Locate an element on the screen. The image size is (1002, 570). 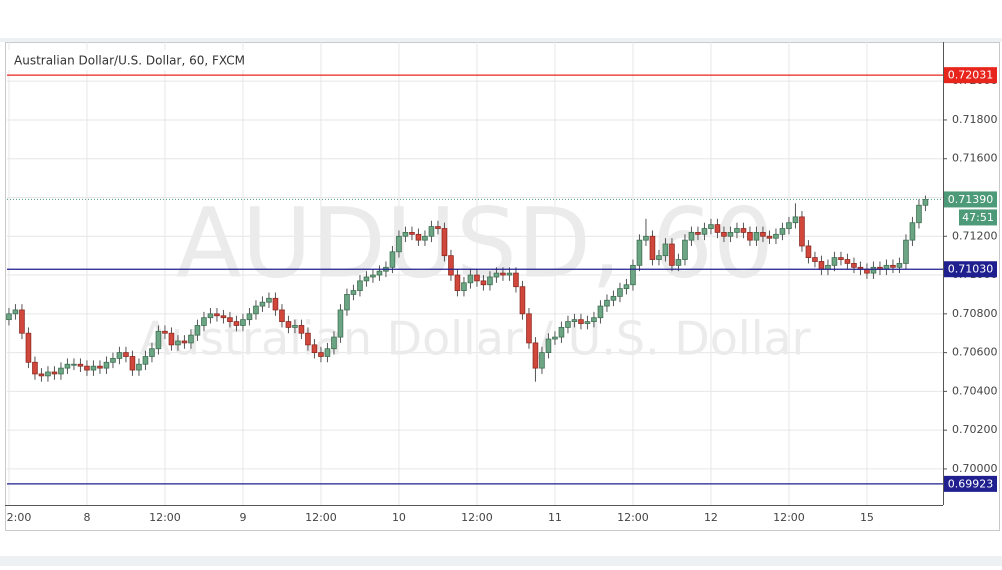
countdown-bg is located at coordinates (978, 217).